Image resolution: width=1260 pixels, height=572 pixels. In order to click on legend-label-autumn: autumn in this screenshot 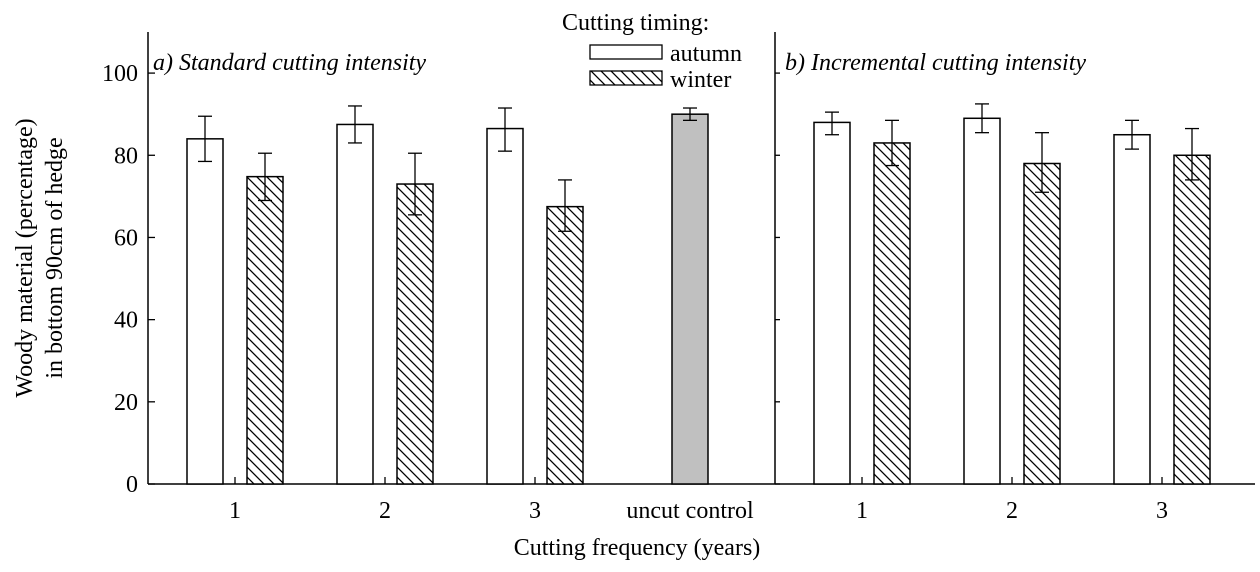, I will do `click(706, 54)`.